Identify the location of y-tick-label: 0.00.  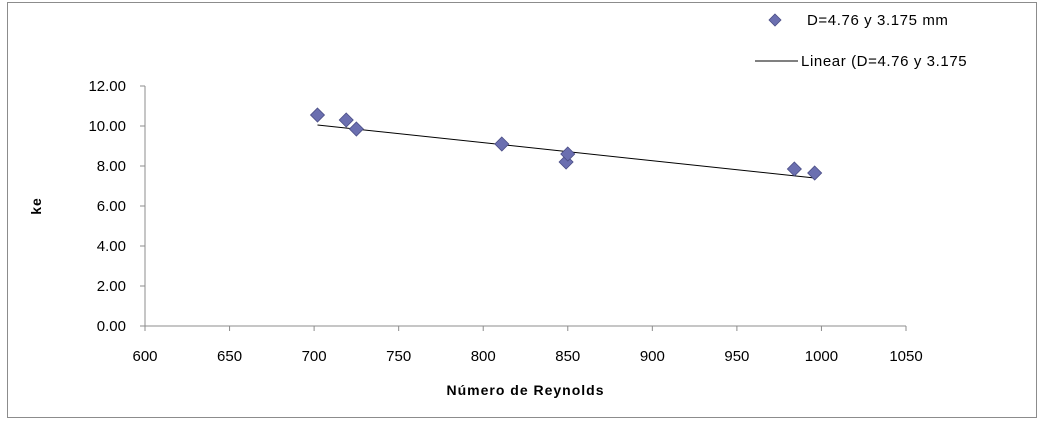
(111, 326).